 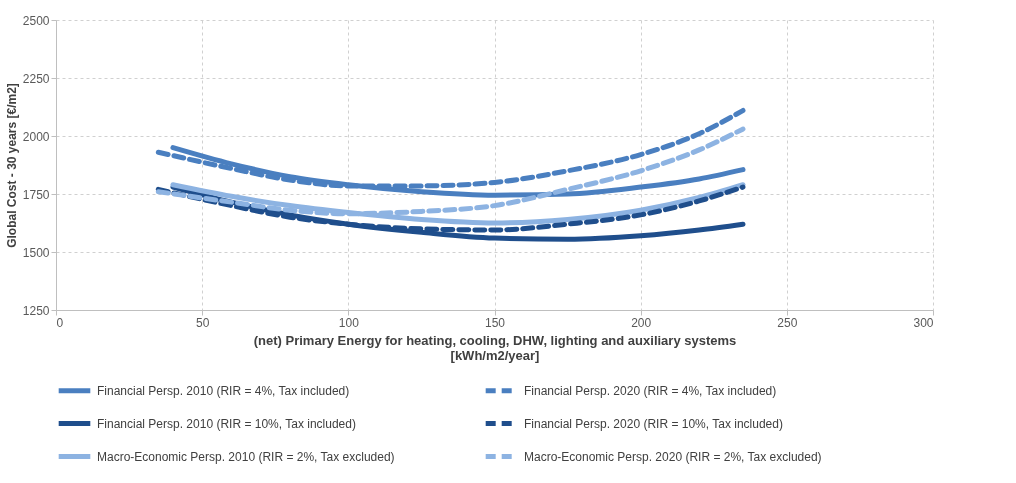 I want to click on y-tick-label: 2500, so click(x=36, y=20).